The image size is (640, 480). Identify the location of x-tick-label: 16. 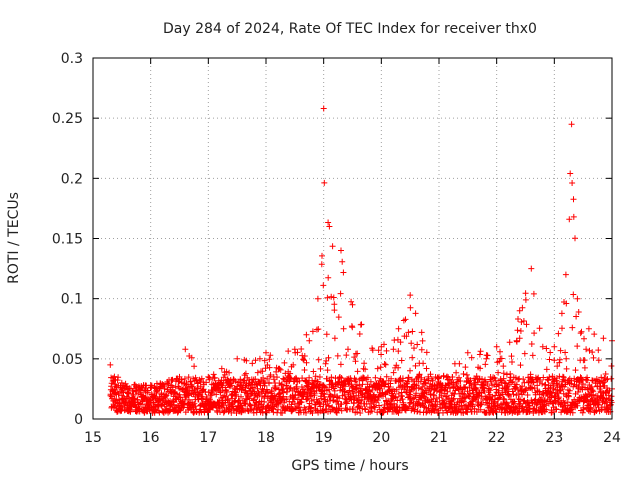
(151, 438).